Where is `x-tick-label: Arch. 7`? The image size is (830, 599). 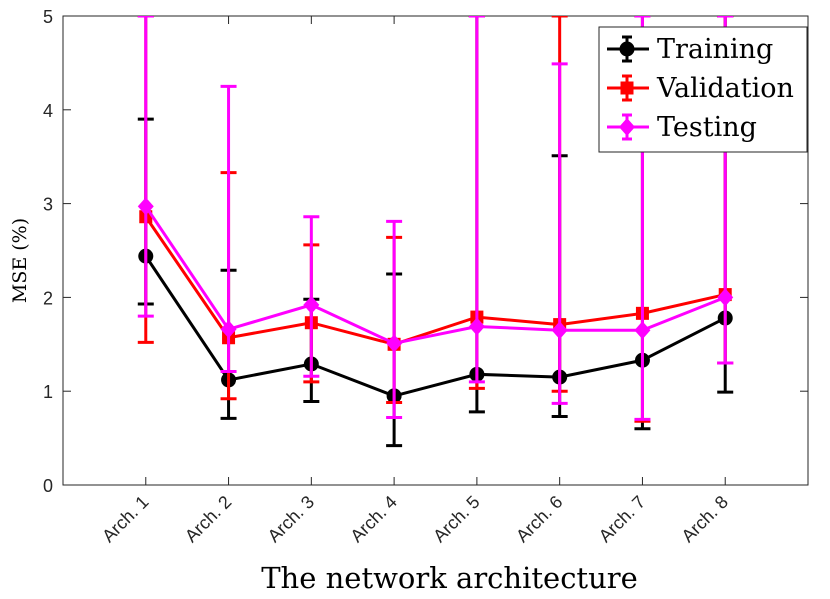
x-tick-label: Arch. 7 is located at coordinates (622, 519).